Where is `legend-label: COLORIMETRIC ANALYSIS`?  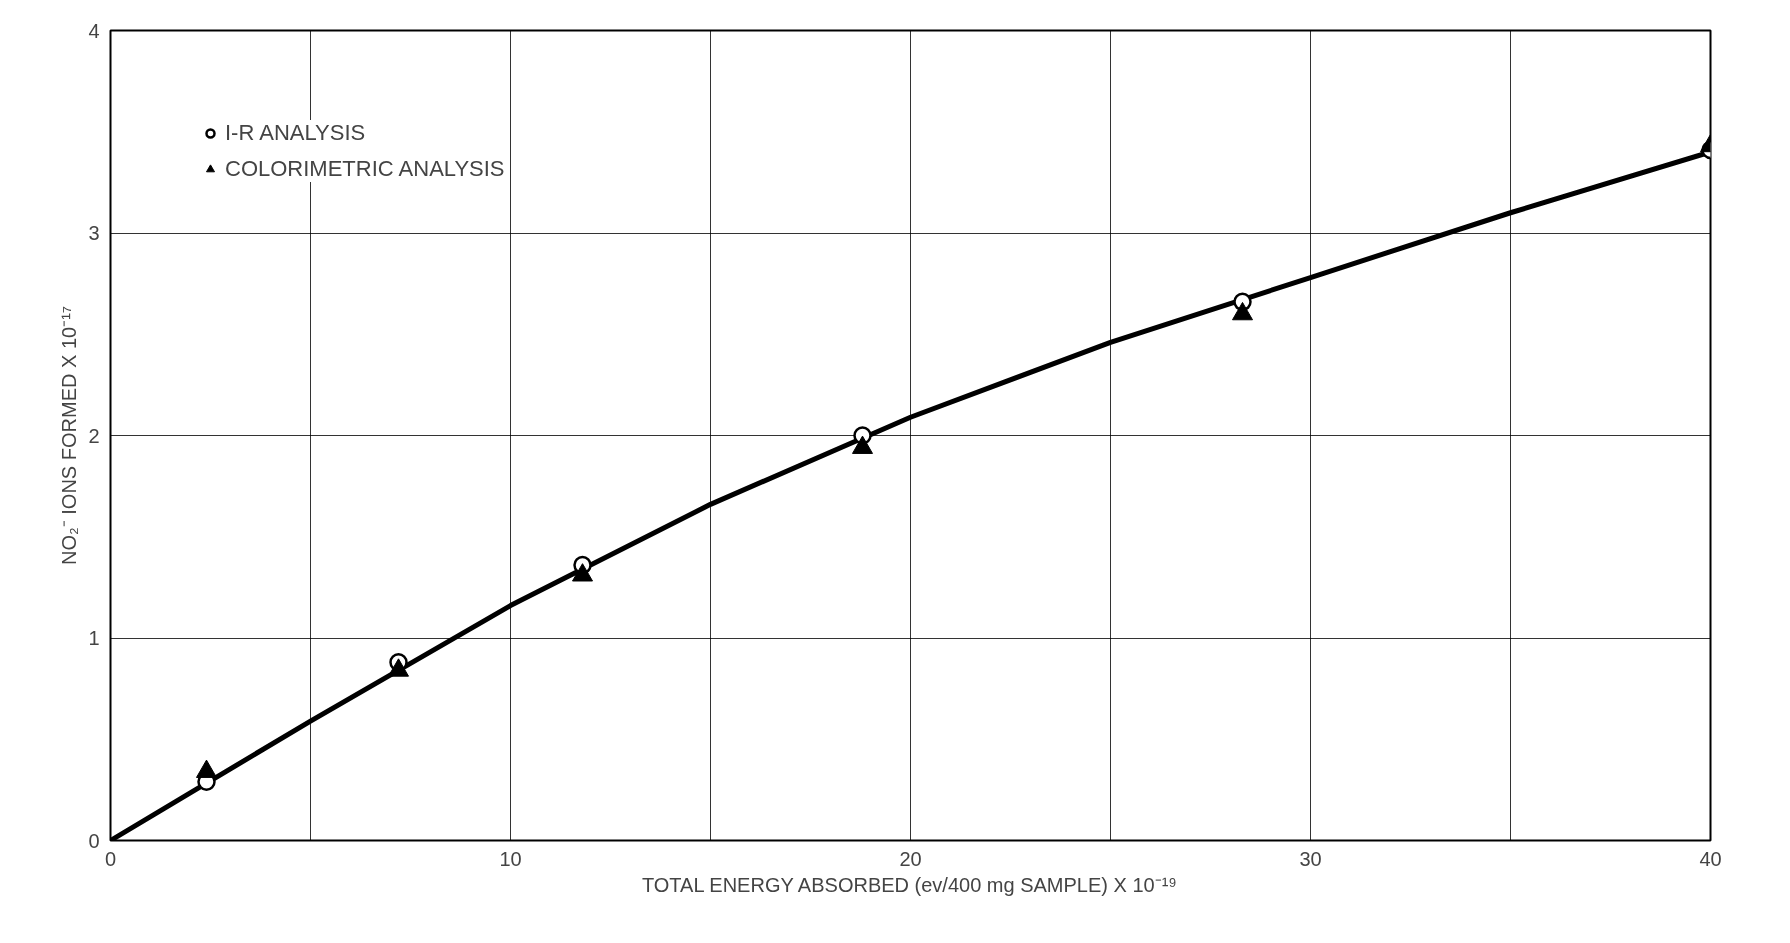 legend-label: COLORIMETRIC ANALYSIS is located at coordinates (365, 169).